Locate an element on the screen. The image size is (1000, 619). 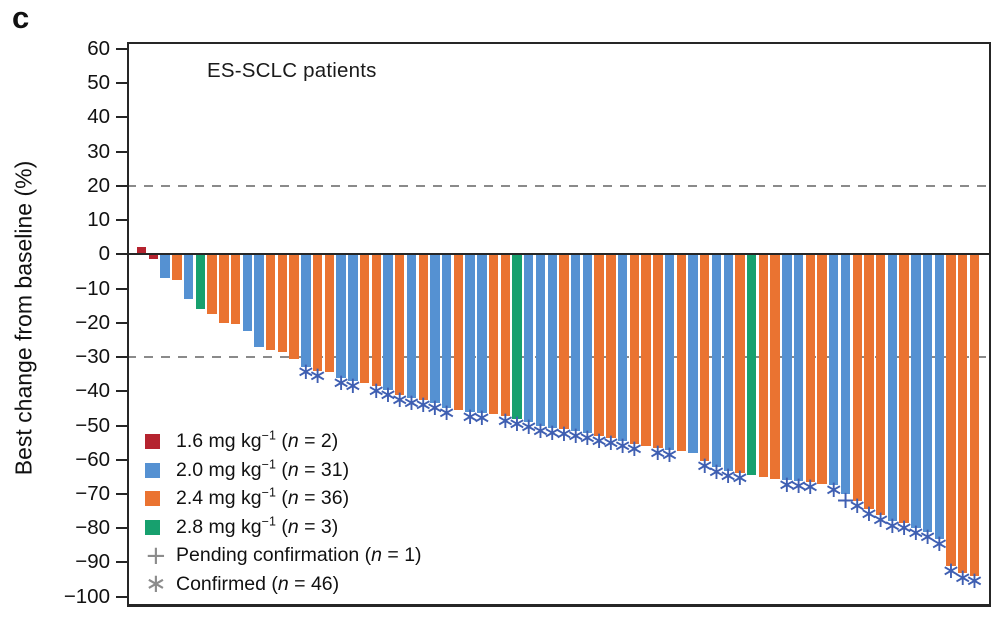
legend-row-dose: 2.0 mg kg−1 (n = 31) is located at coordinates (247, 470).